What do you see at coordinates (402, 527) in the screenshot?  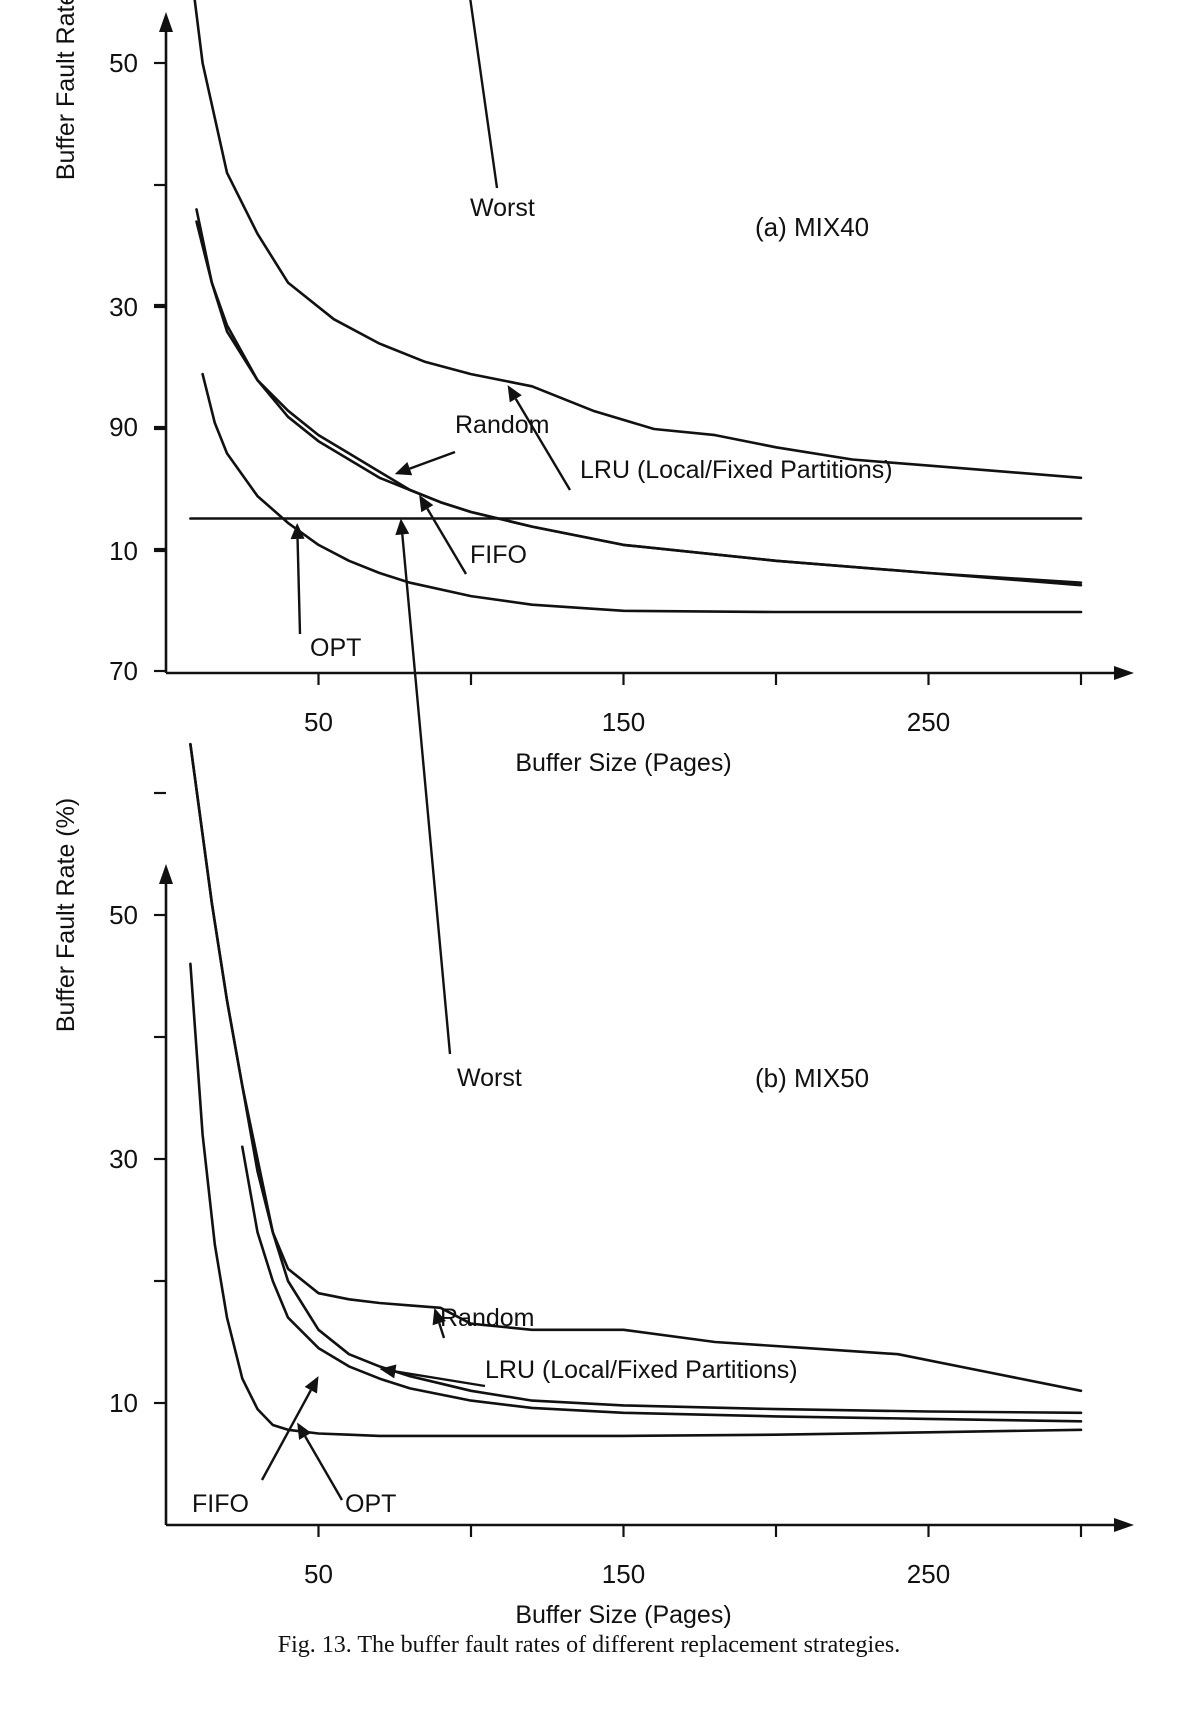 I see `annotation-arrowhead-worst` at bounding box center [402, 527].